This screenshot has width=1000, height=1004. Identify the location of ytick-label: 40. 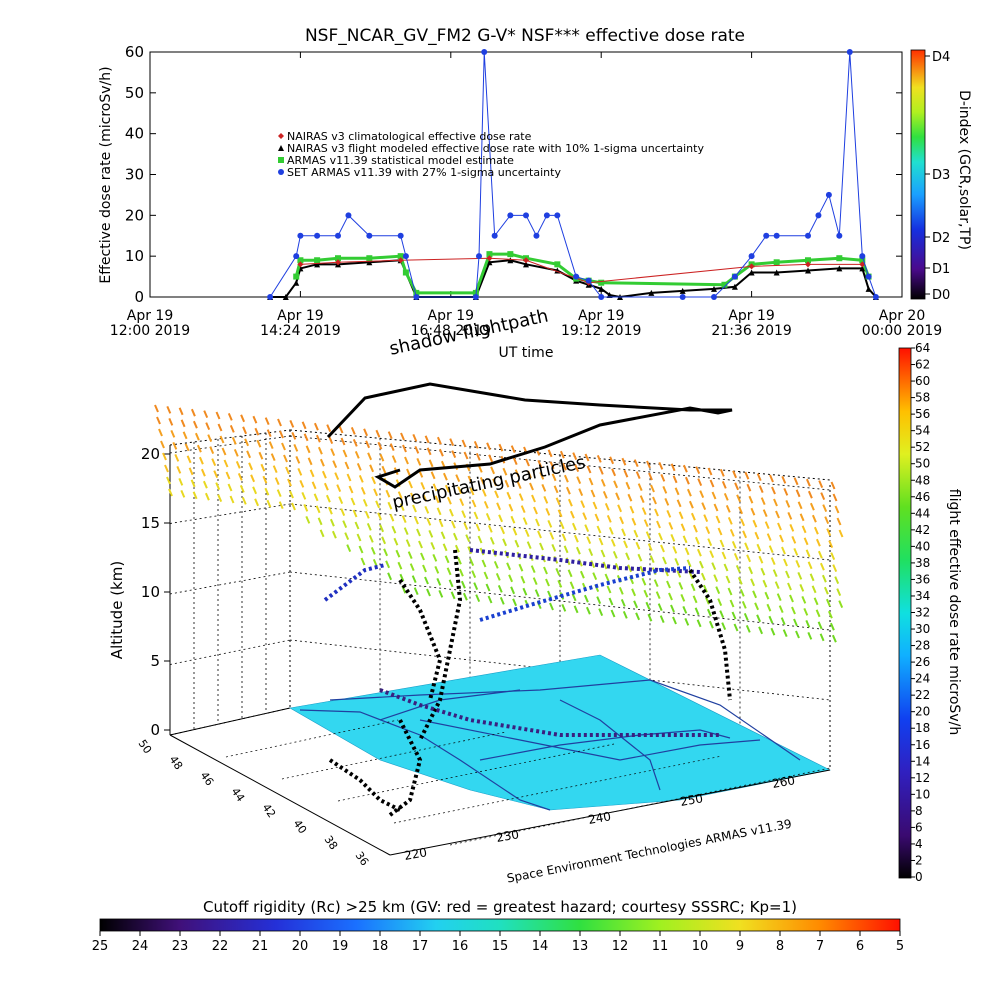
(134, 134).